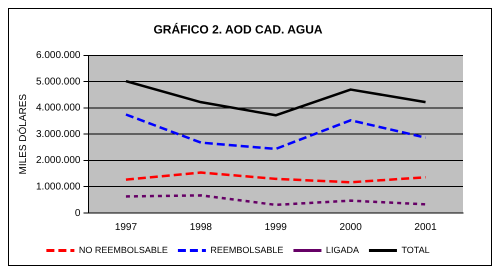 Image resolution: width=500 pixels, height=274 pixels. What do you see at coordinates (238, 29) in the screenshot?
I see `chart-title: GRÁFICO 2. AOD CAD. AGUA` at bounding box center [238, 29].